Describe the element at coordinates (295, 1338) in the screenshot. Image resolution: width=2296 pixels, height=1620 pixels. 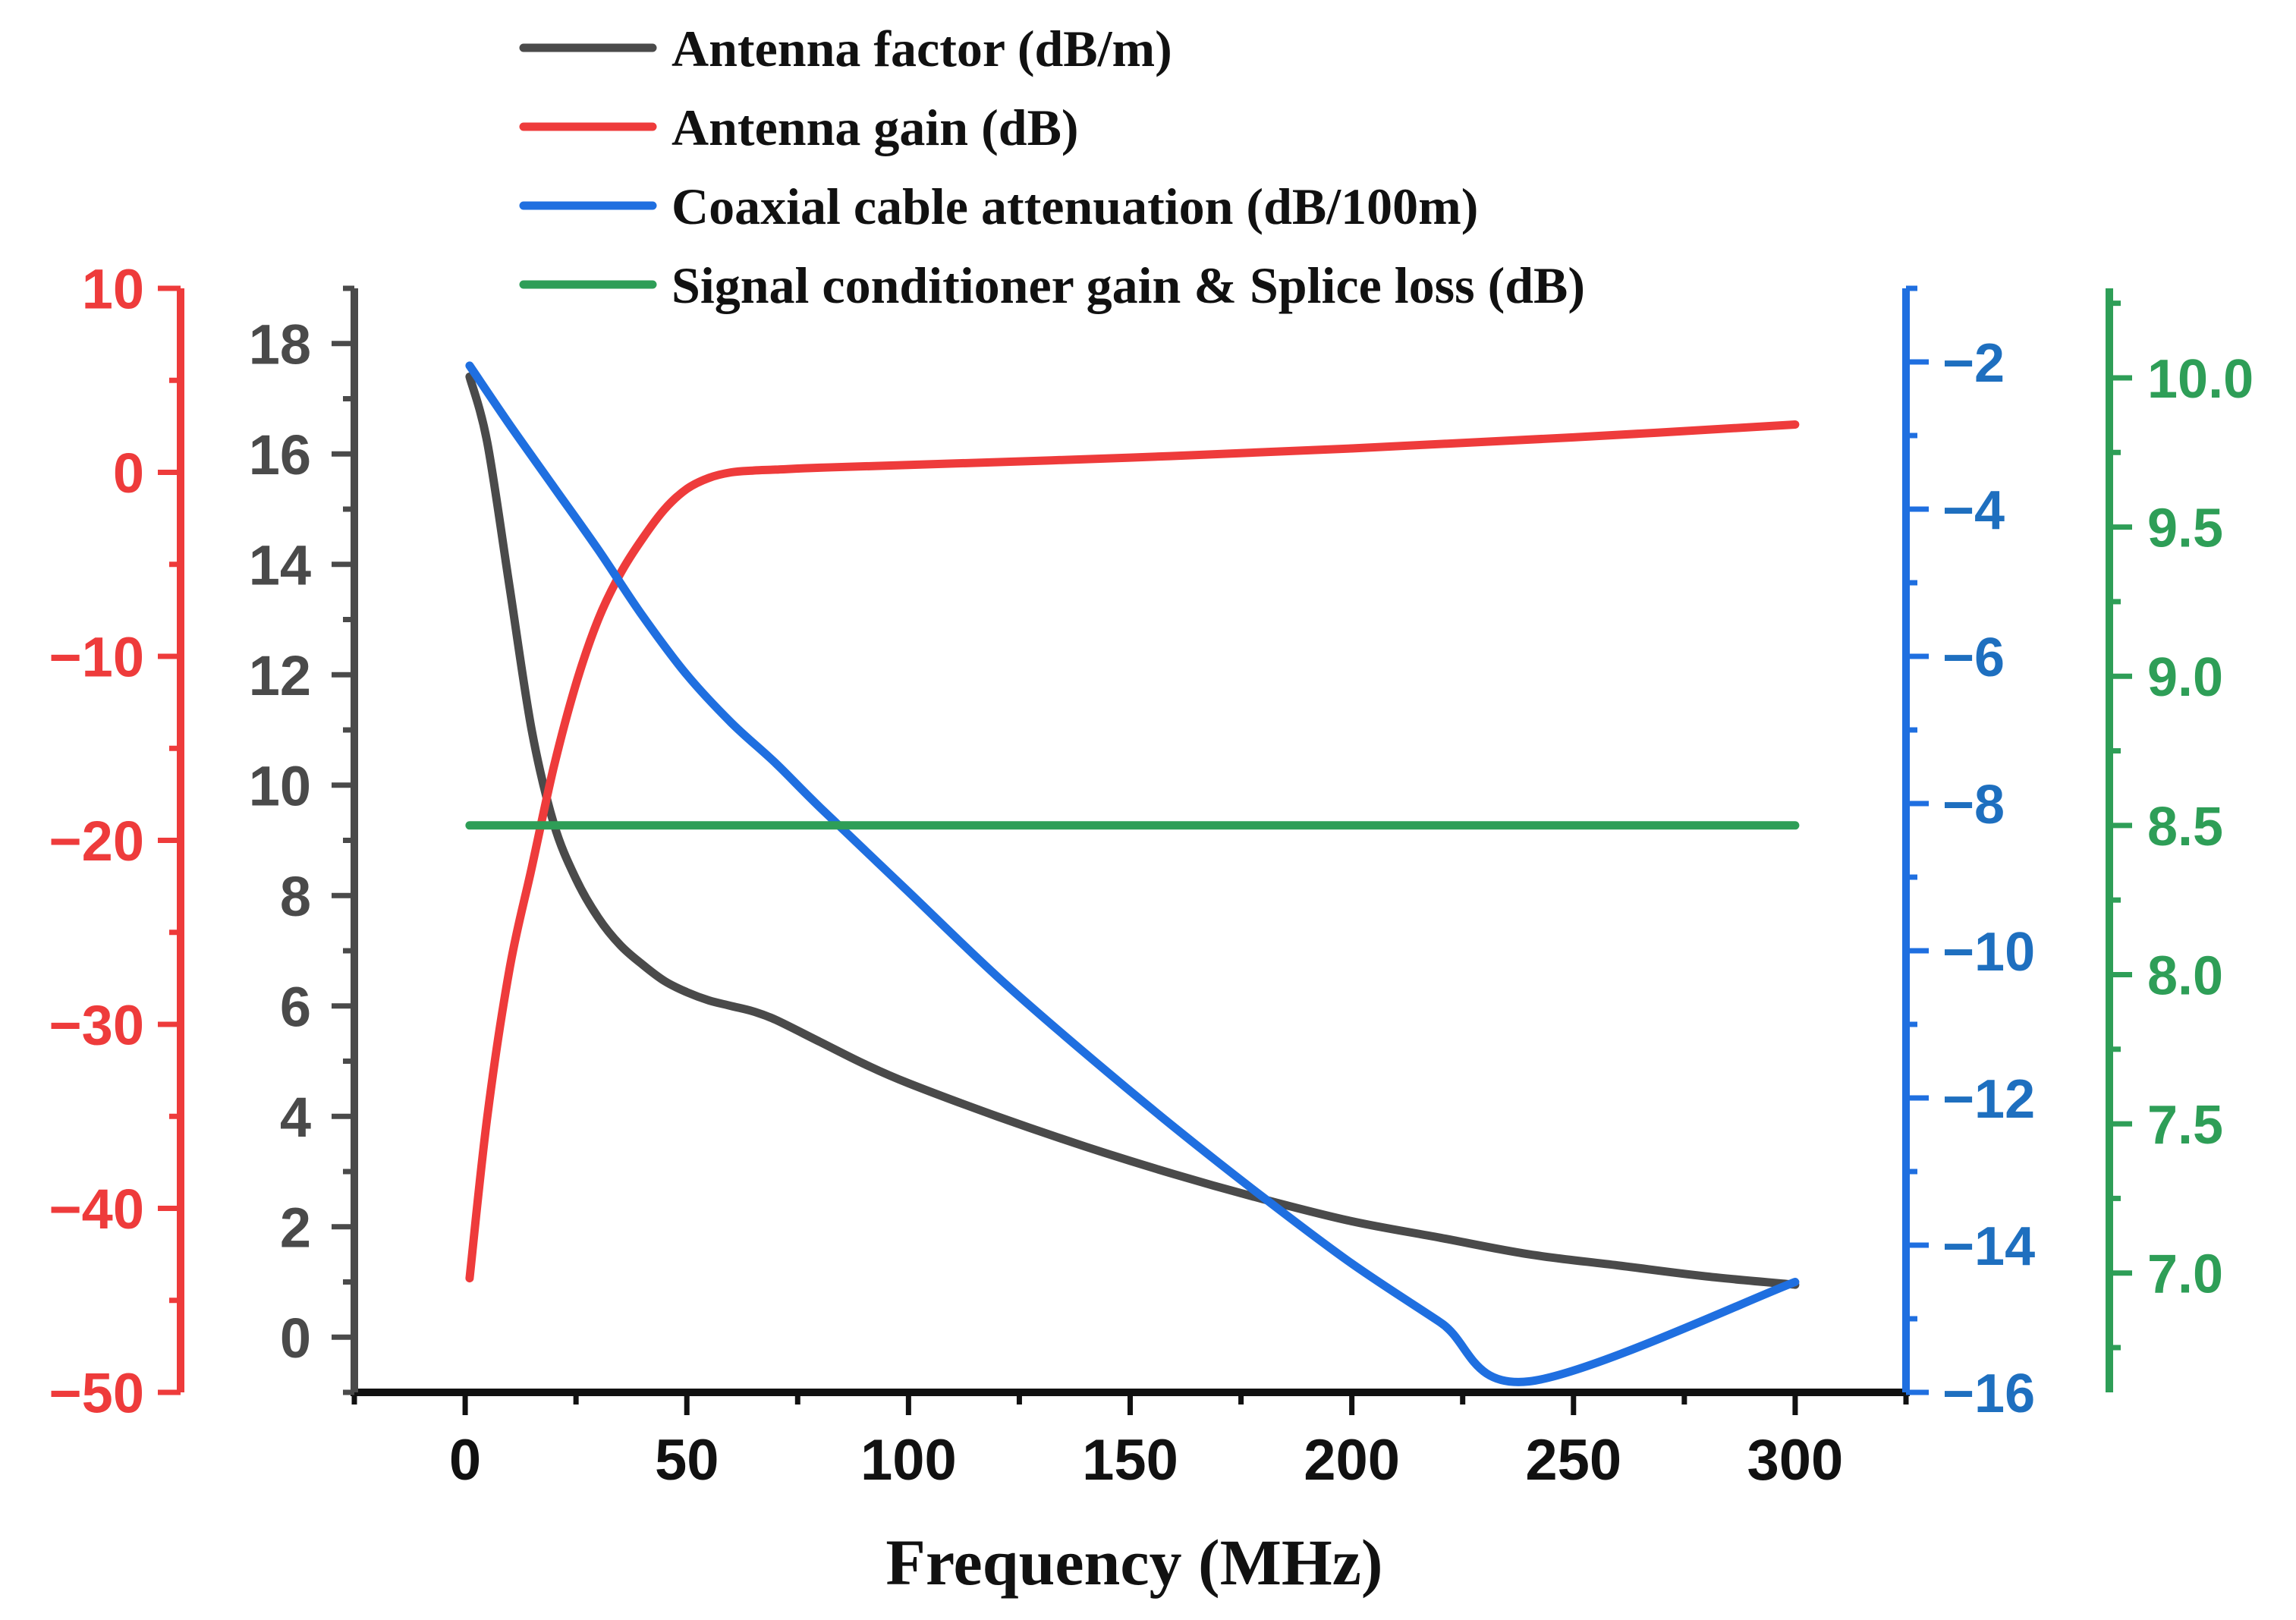
I see `af-tick-label: 0` at that location.